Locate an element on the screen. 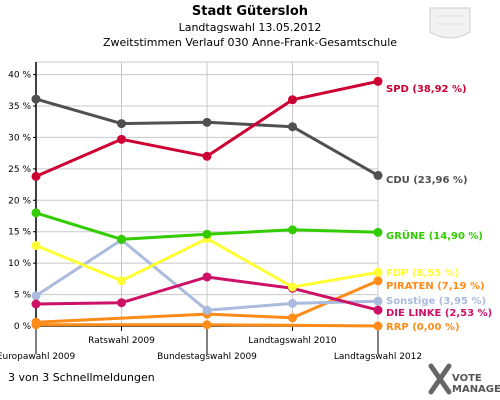 Image resolution: width=500 pixels, height=400 pixels. vote-manager-logo: VOTE MANAGER is located at coordinates (464, 379).